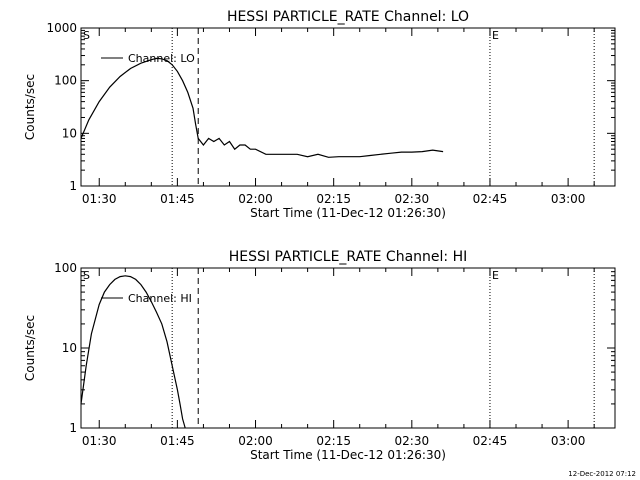  What do you see at coordinates (160, 298) in the screenshot?
I see `legend-label: Channel: HI` at bounding box center [160, 298].